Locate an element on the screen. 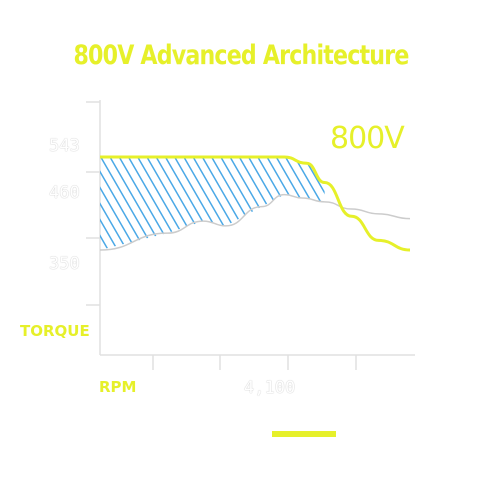 This screenshot has height=482, width=482. legend-swatch-800v is located at coordinates (304, 434).